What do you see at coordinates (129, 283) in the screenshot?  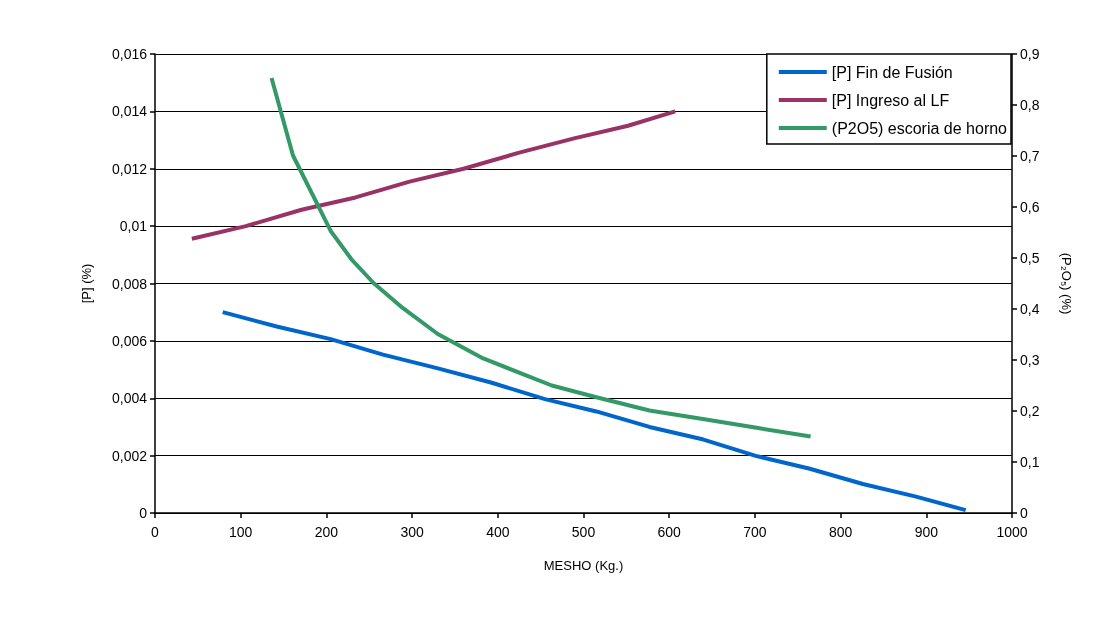 I see `y-tick-label: 0,008` at bounding box center [129, 283].